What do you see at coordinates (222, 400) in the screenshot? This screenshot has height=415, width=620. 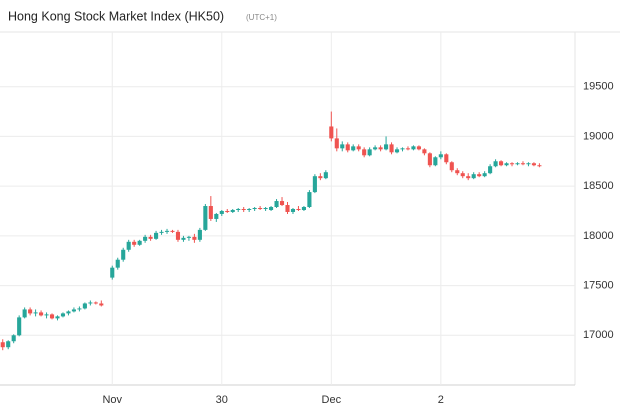 I see `x-tick-label: 30` at bounding box center [222, 400].